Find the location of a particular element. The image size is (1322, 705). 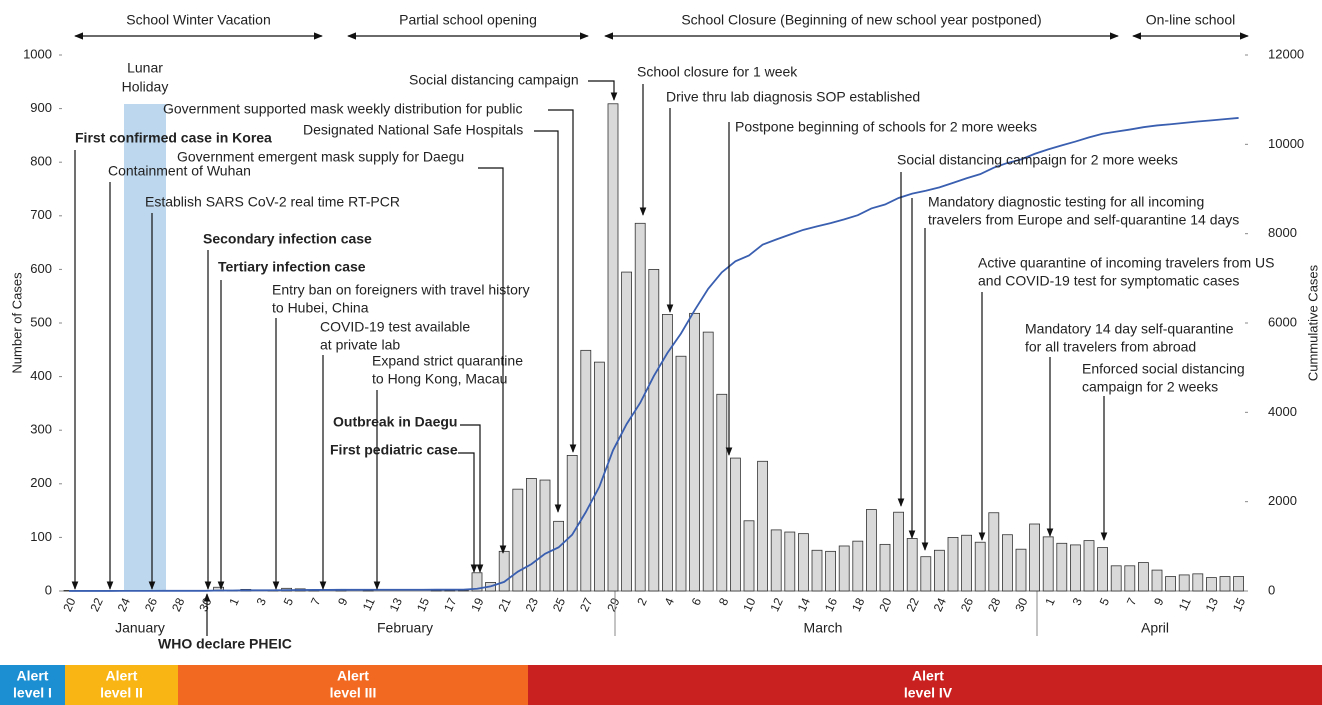

x-tick-label: 15 is located at coordinates (1239, 604).